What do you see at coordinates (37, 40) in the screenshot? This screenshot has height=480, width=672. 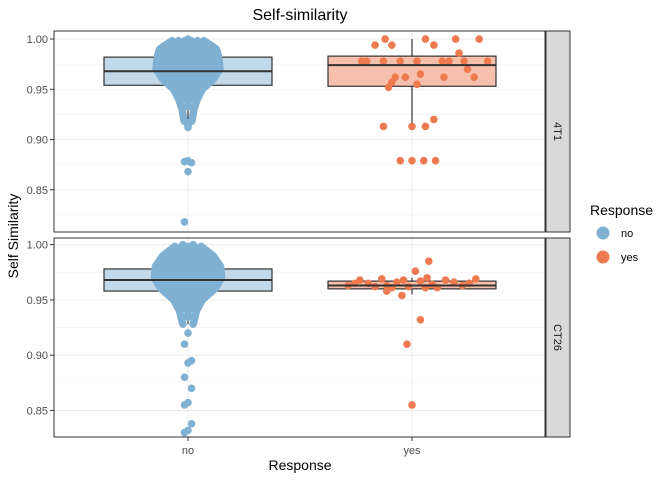 I see `panel-4t1-y-tick-label: 1.00` at bounding box center [37, 40].